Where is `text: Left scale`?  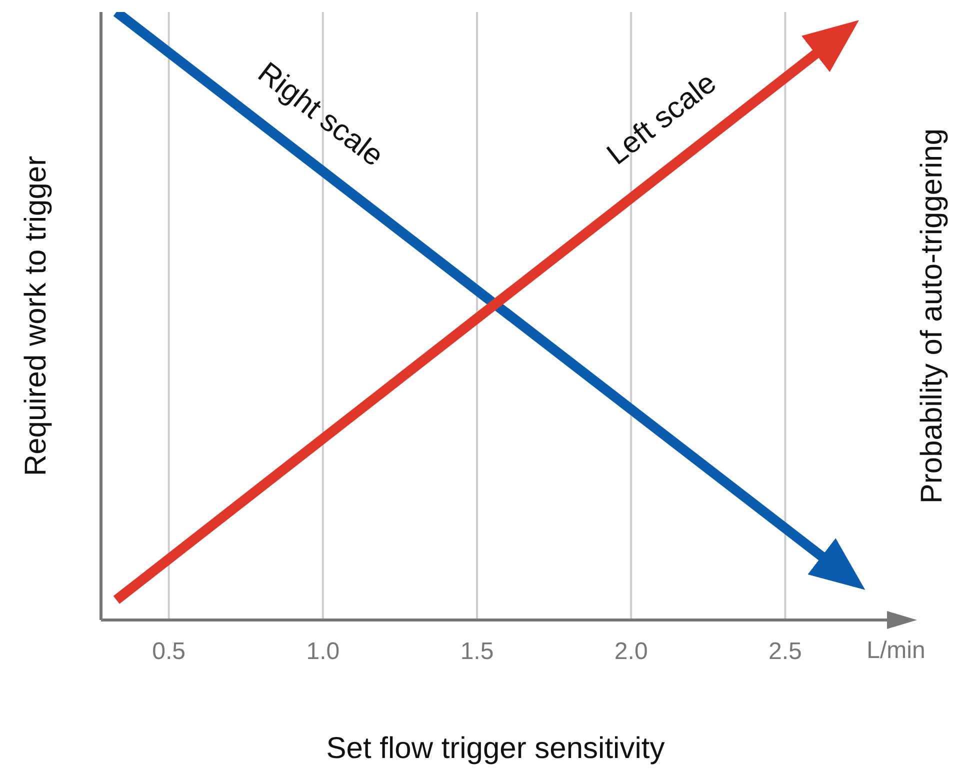
text: Left scale is located at coordinates (661, 119).